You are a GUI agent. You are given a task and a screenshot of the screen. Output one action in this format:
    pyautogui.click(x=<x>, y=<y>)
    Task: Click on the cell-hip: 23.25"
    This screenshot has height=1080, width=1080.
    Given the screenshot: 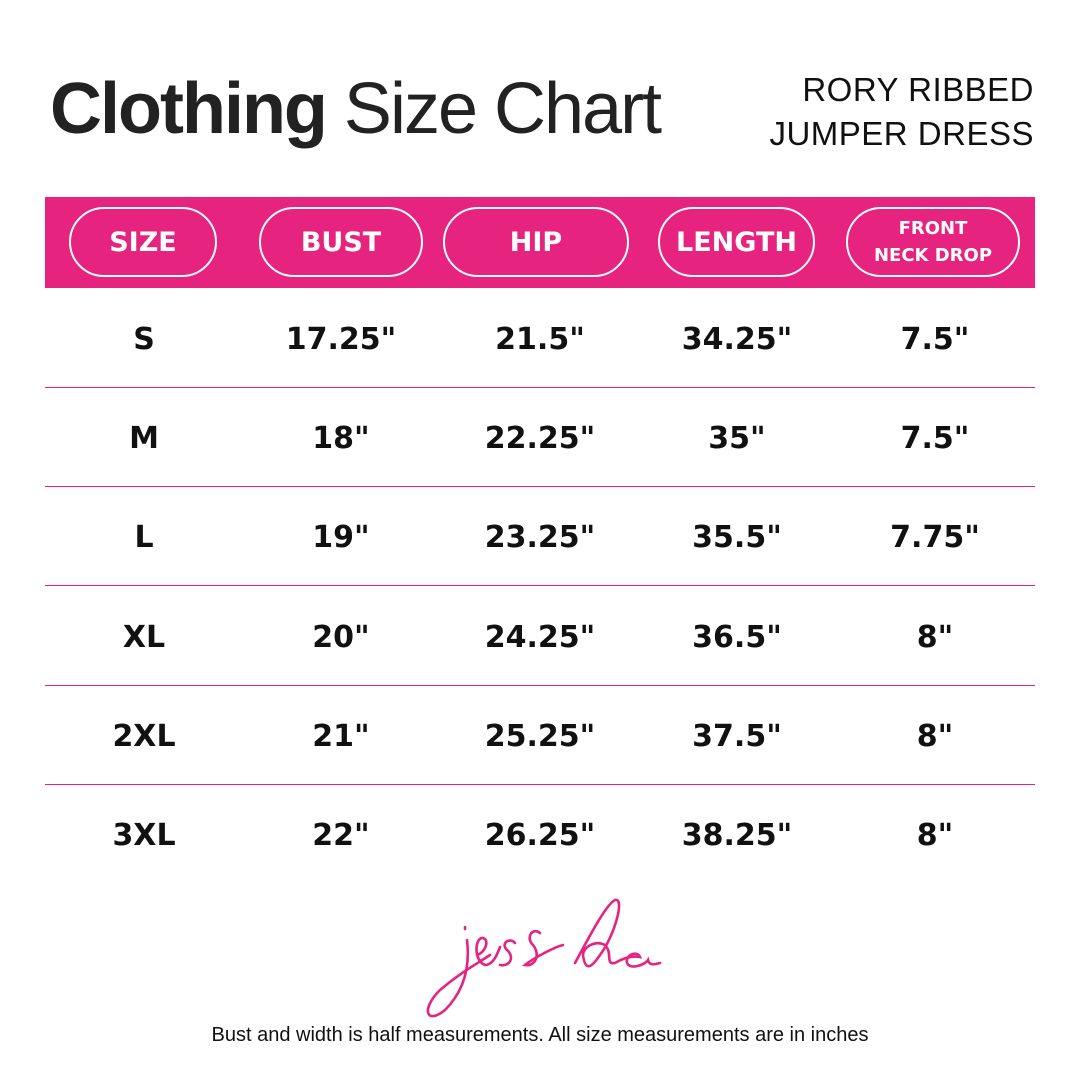 What is the action you would take?
    pyautogui.click(x=540, y=538)
    